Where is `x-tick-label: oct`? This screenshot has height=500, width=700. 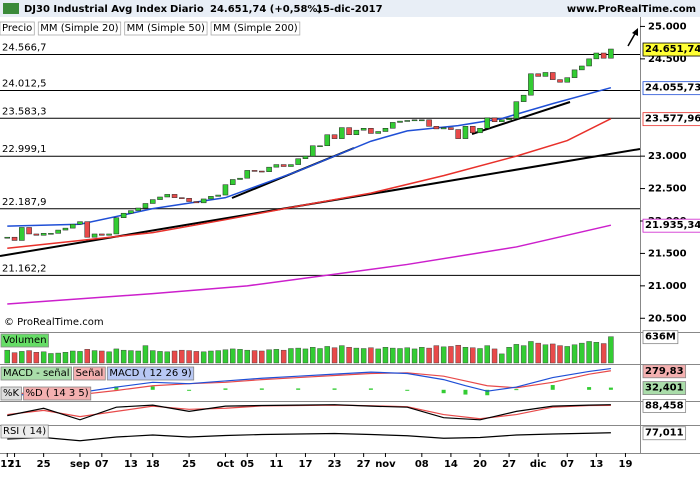
x-tick-label: oct is located at coordinates (226, 464).